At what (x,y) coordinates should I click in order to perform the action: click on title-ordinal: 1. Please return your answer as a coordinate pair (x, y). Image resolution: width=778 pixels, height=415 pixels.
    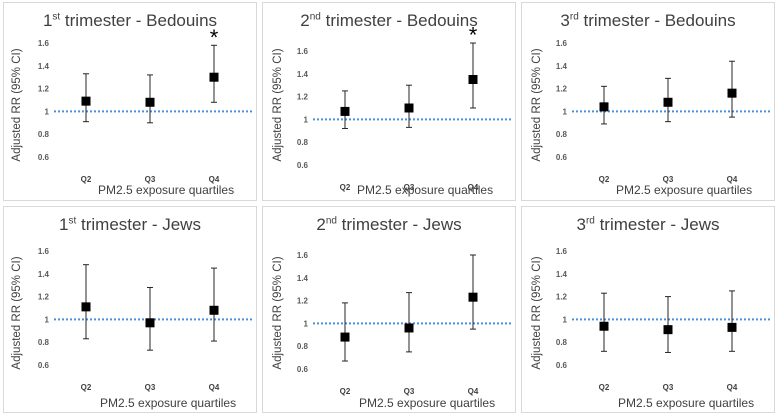
    Looking at the image, I should click on (47, 20).